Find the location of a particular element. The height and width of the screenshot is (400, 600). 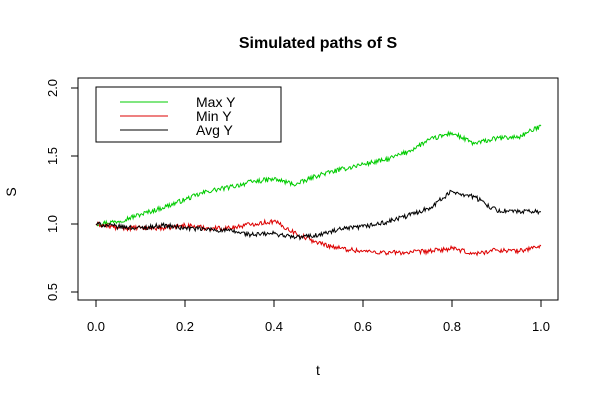

x-tick-label: 0.0 is located at coordinates (96, 326).